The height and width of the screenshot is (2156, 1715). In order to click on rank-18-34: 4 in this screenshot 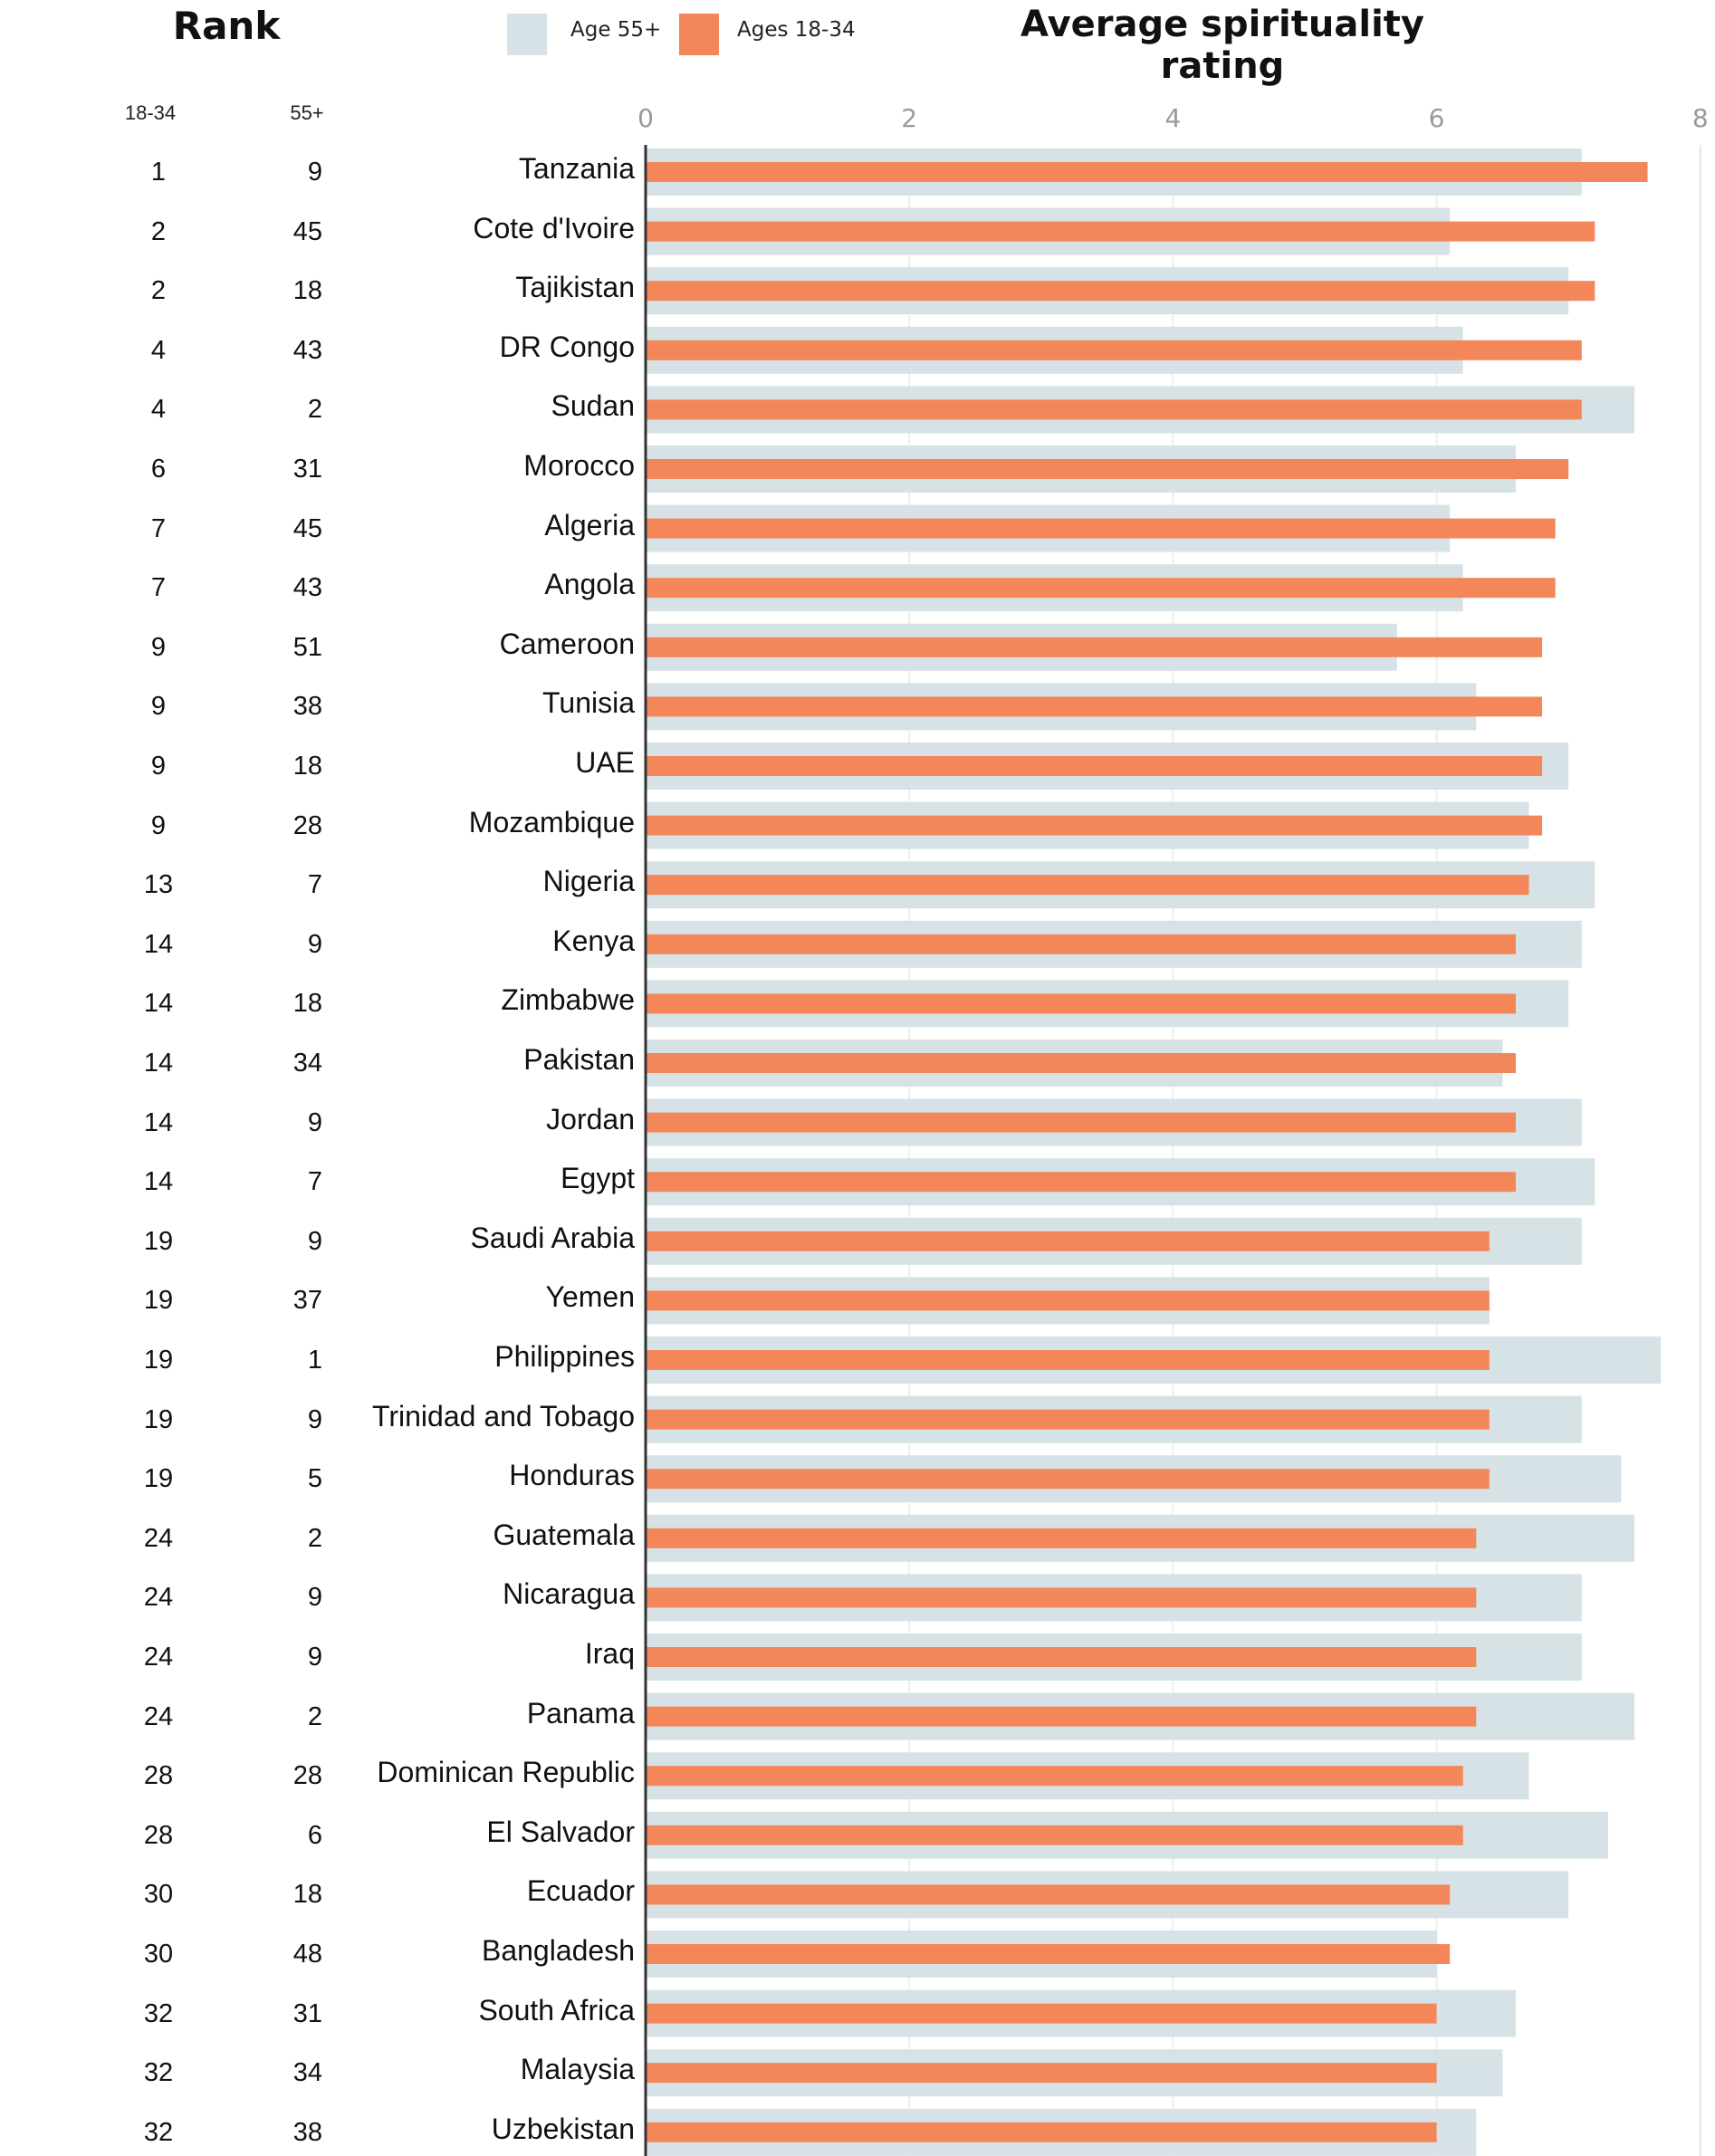, I will do `click(158, 410)`.